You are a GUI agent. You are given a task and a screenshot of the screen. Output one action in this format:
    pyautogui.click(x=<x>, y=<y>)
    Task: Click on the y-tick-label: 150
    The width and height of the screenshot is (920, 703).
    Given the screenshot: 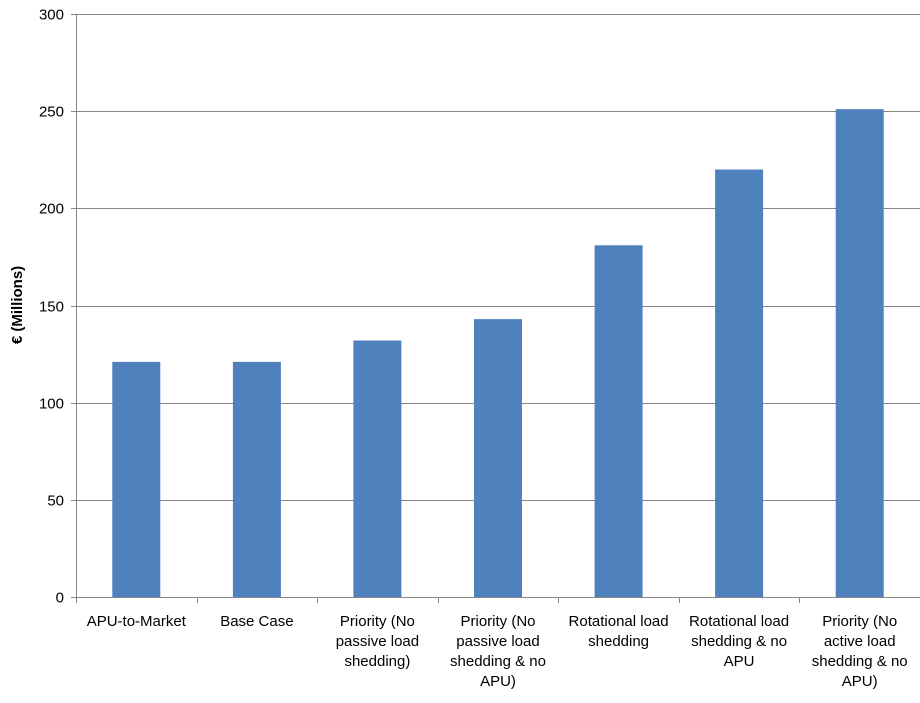 What is the action you would take?
    pyautogui.click(x=51, y=307)
    